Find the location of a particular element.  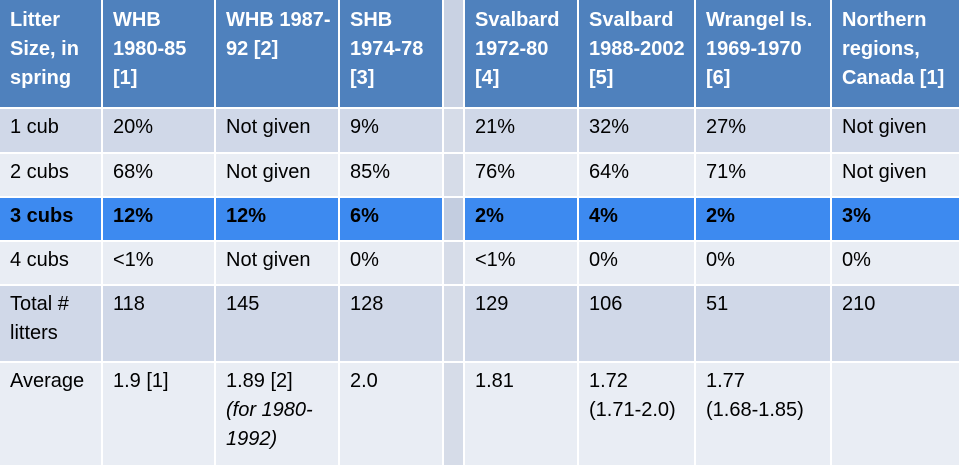

table-cell: 3% is located at coordinates (895, 219).